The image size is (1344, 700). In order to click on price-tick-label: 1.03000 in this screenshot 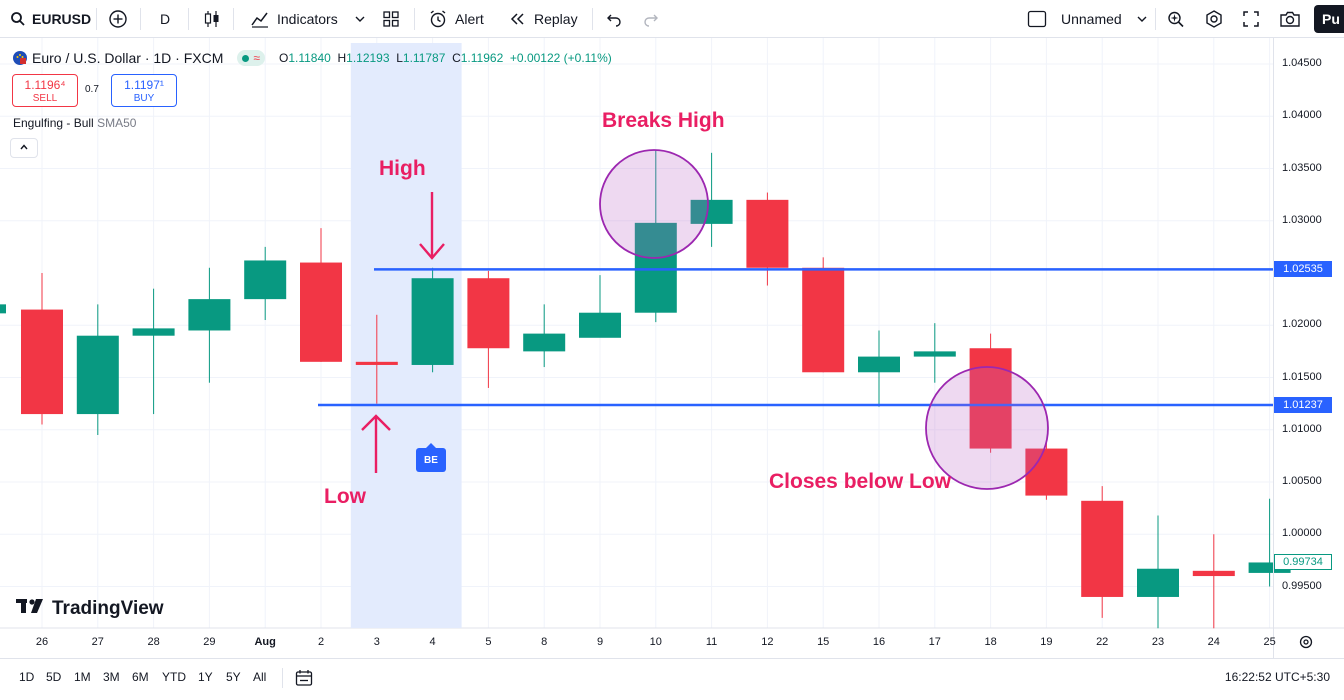, I will do `click(1302, 219)`.